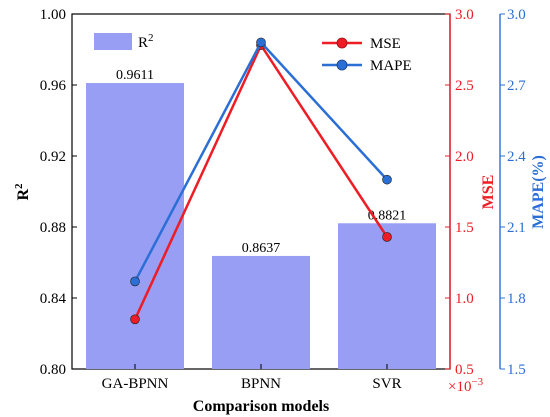 The width and height of the screenshot is (550, 417). Describe the element at coordinates (135, 75) in the screenshot. I see `bar-value-label: 0.9611` at that location.